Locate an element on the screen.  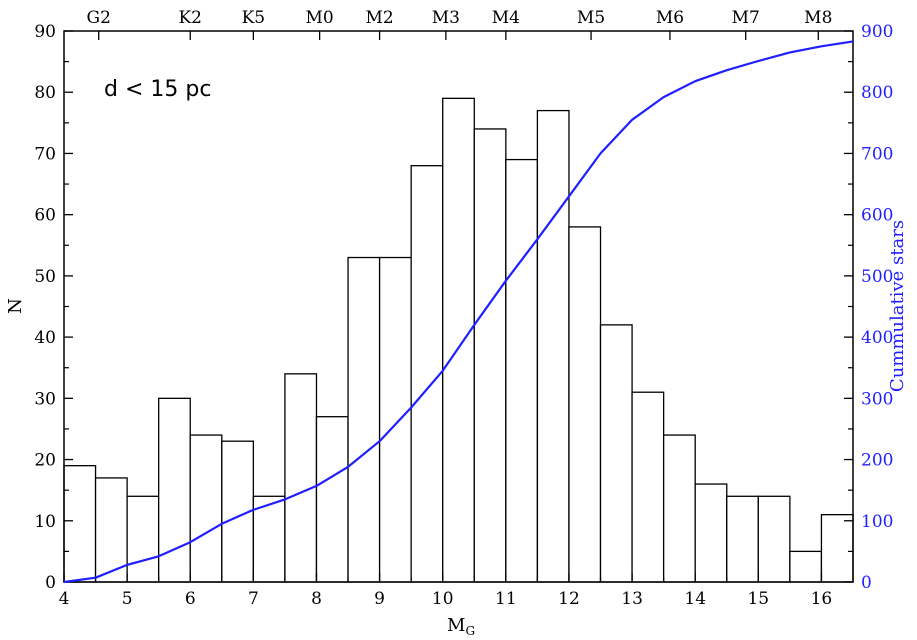
x-tick-label: 6 is located at coordinates (190, 599).